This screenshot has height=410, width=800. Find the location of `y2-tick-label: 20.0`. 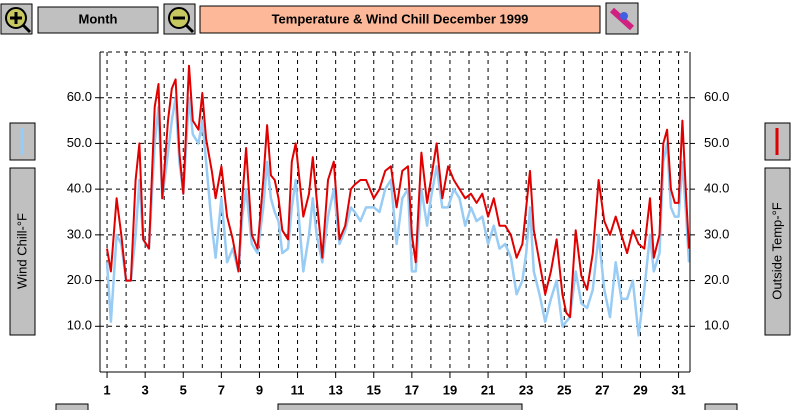

y2-tick-label: 20.0 is located at coordinates (716, 279).